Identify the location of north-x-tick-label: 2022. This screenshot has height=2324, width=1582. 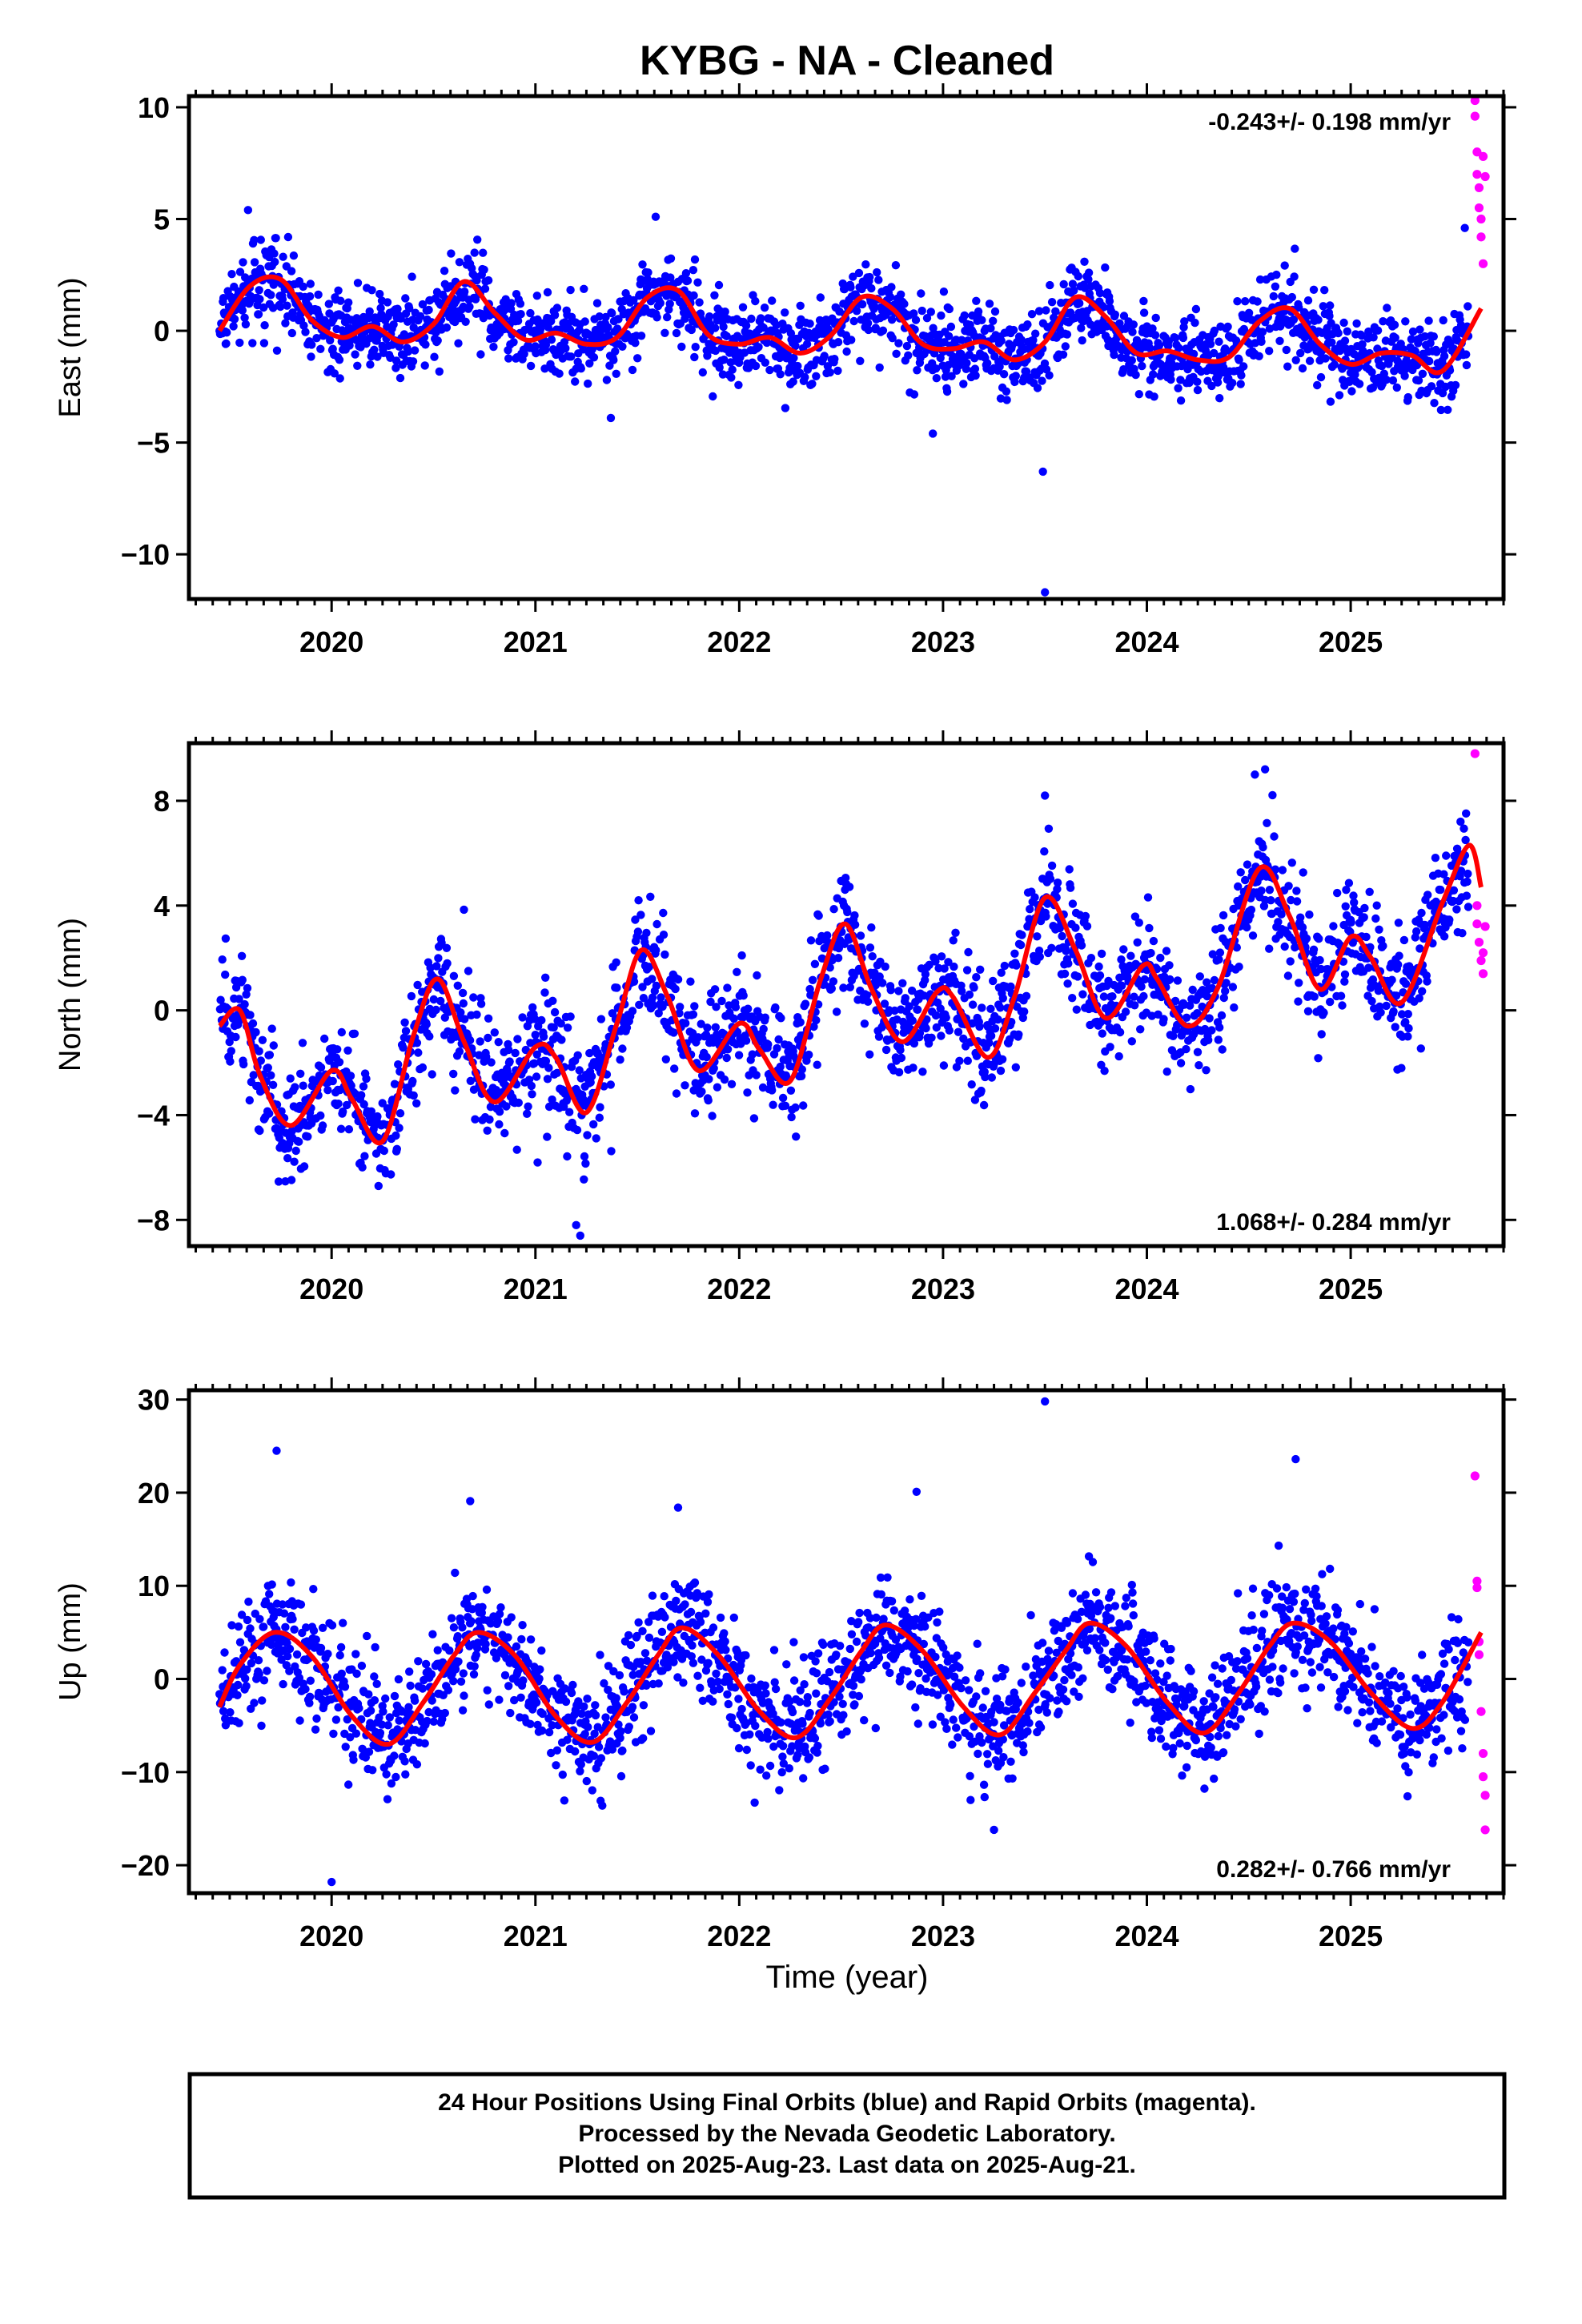
(739, 1289).